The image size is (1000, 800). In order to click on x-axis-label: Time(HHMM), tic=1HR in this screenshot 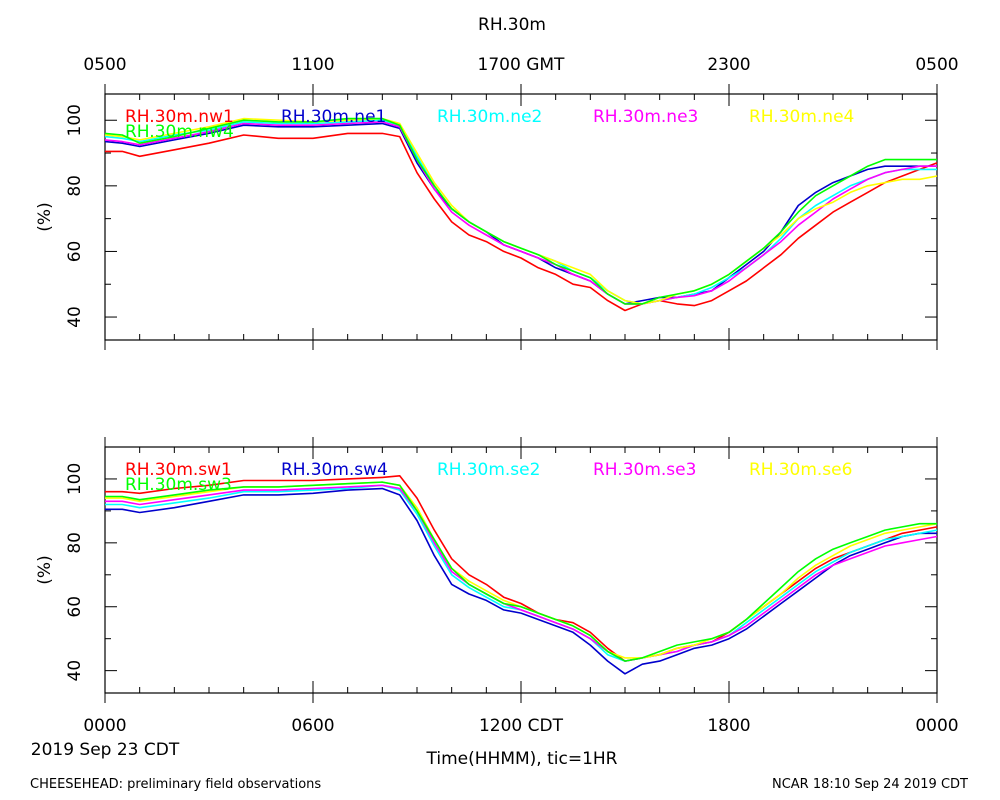, I will do `click(522, 759)`.